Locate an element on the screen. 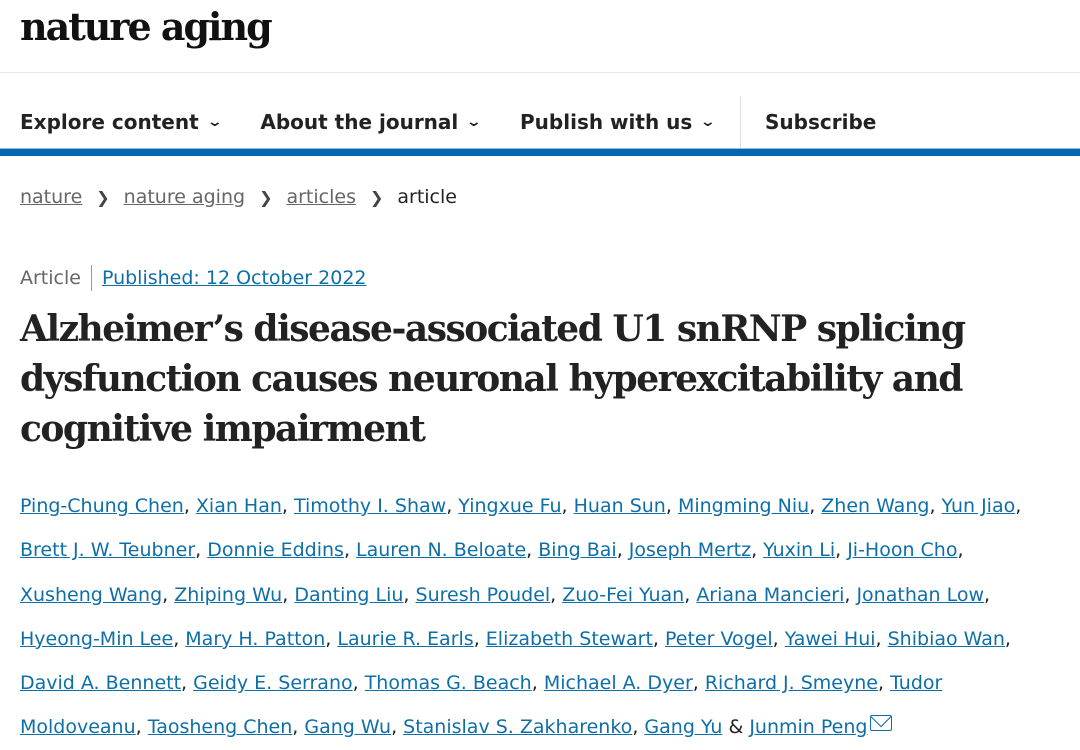 This screenshot has height=750, width=1080. author-link: Zhen Wang is located at coordinates (875, 506).